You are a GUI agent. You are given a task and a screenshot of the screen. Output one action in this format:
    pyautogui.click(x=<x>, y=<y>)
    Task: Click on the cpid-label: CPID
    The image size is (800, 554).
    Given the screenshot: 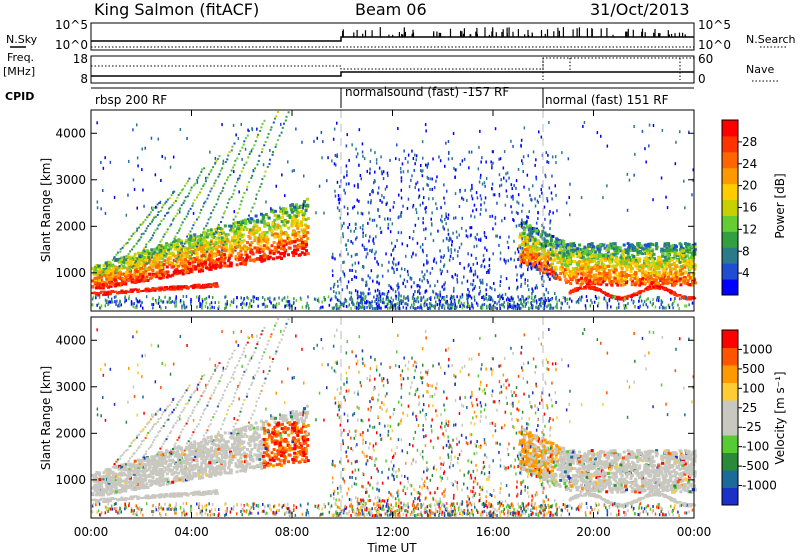 What is the action you would take?
    pyautogui.click(x=19, y=96)
    